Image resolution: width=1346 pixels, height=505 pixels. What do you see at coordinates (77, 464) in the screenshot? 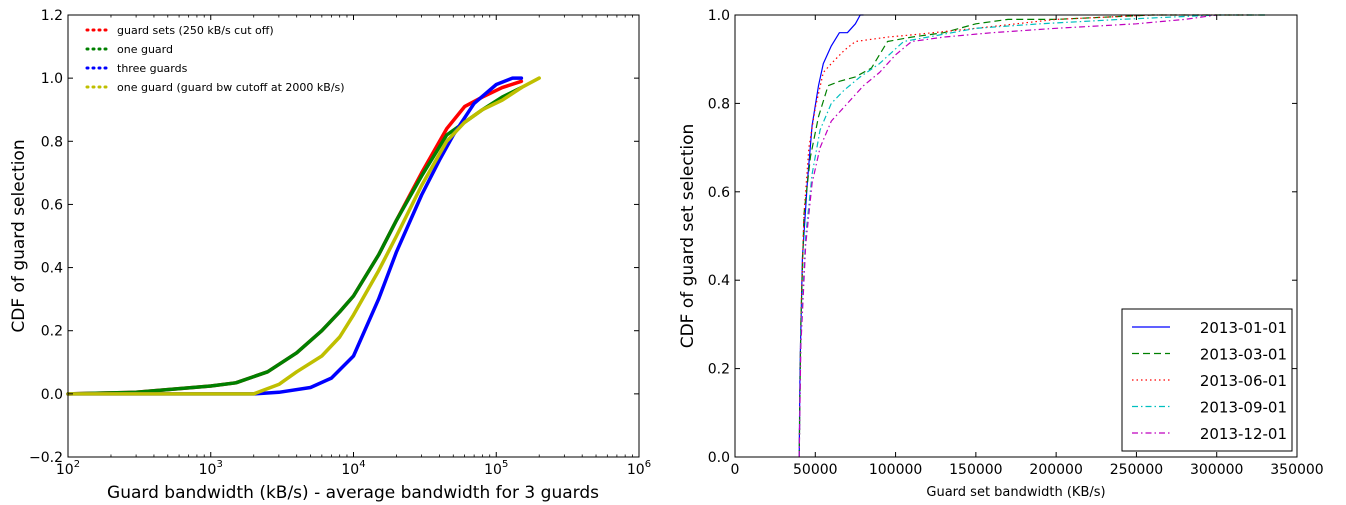
I see `left-x-tick-exp: 2` at bounding box center [77, 464].